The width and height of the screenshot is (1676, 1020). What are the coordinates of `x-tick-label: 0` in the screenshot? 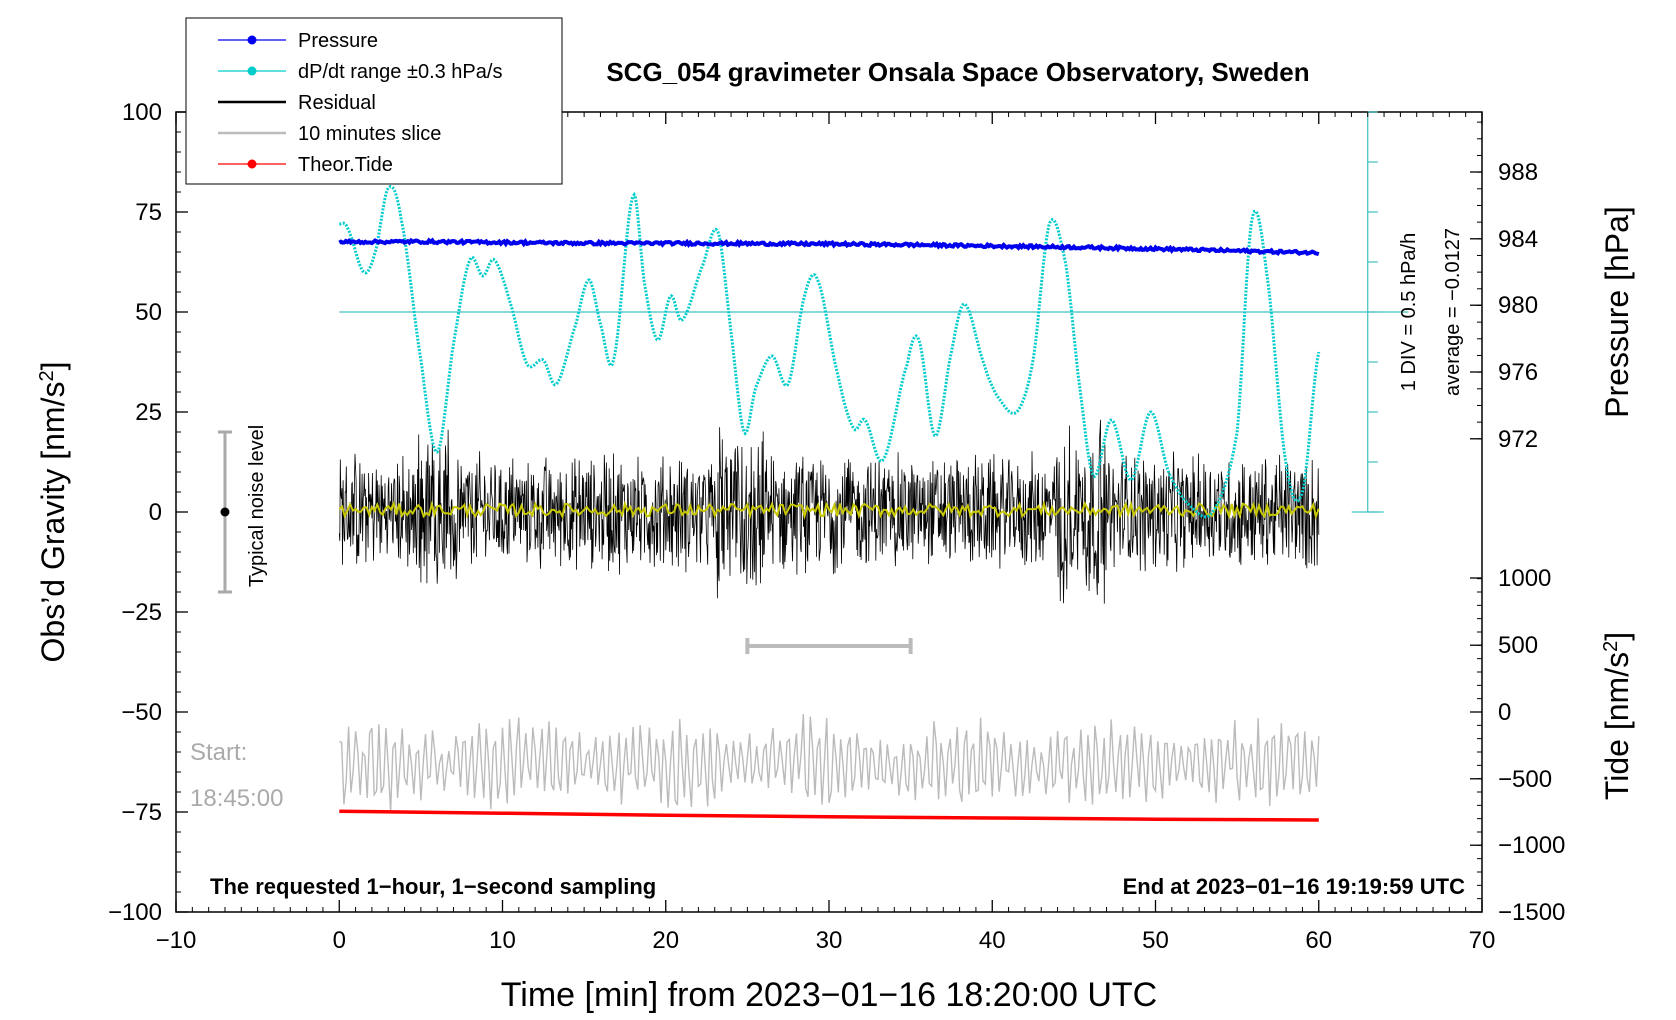 It's located at (339, 940).